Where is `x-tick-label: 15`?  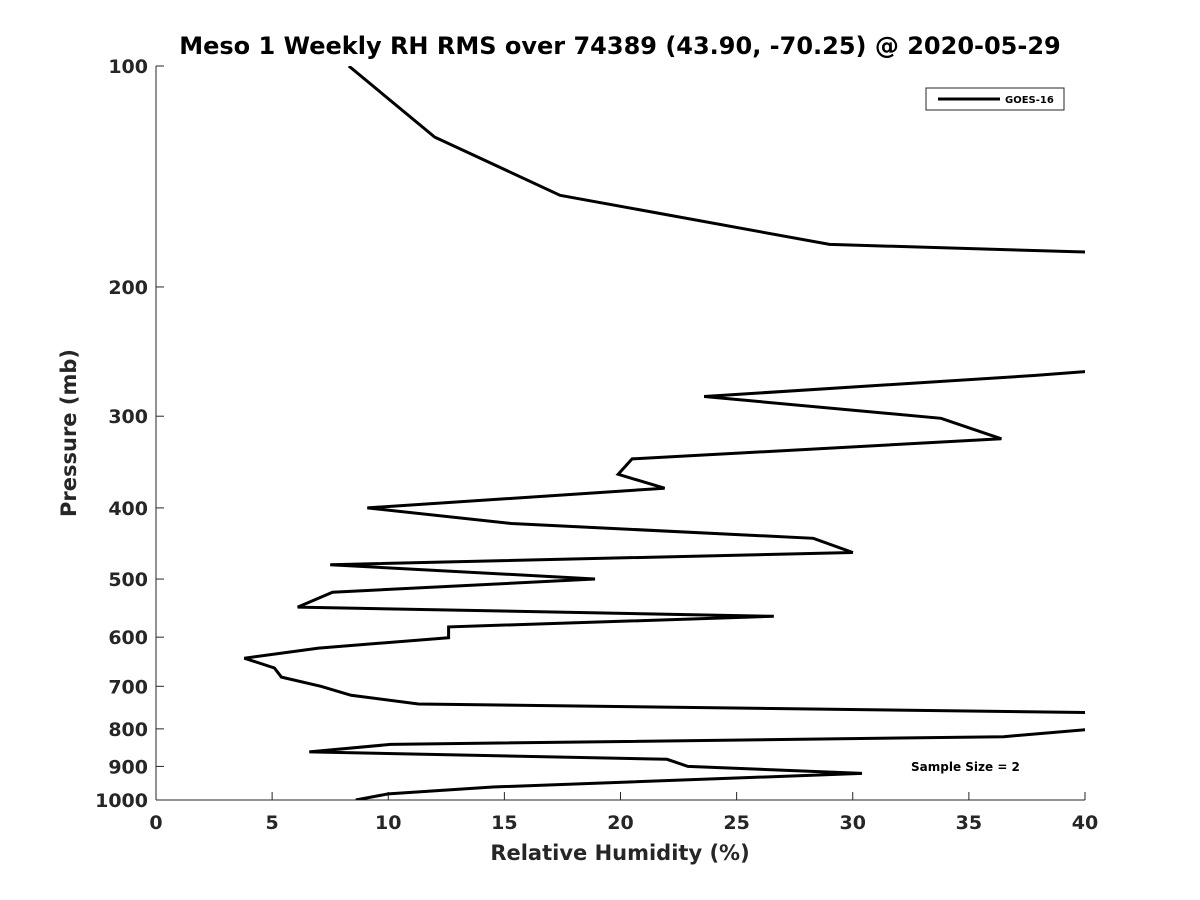
x-tick-label: 15 is located at coordinates (504, 823).